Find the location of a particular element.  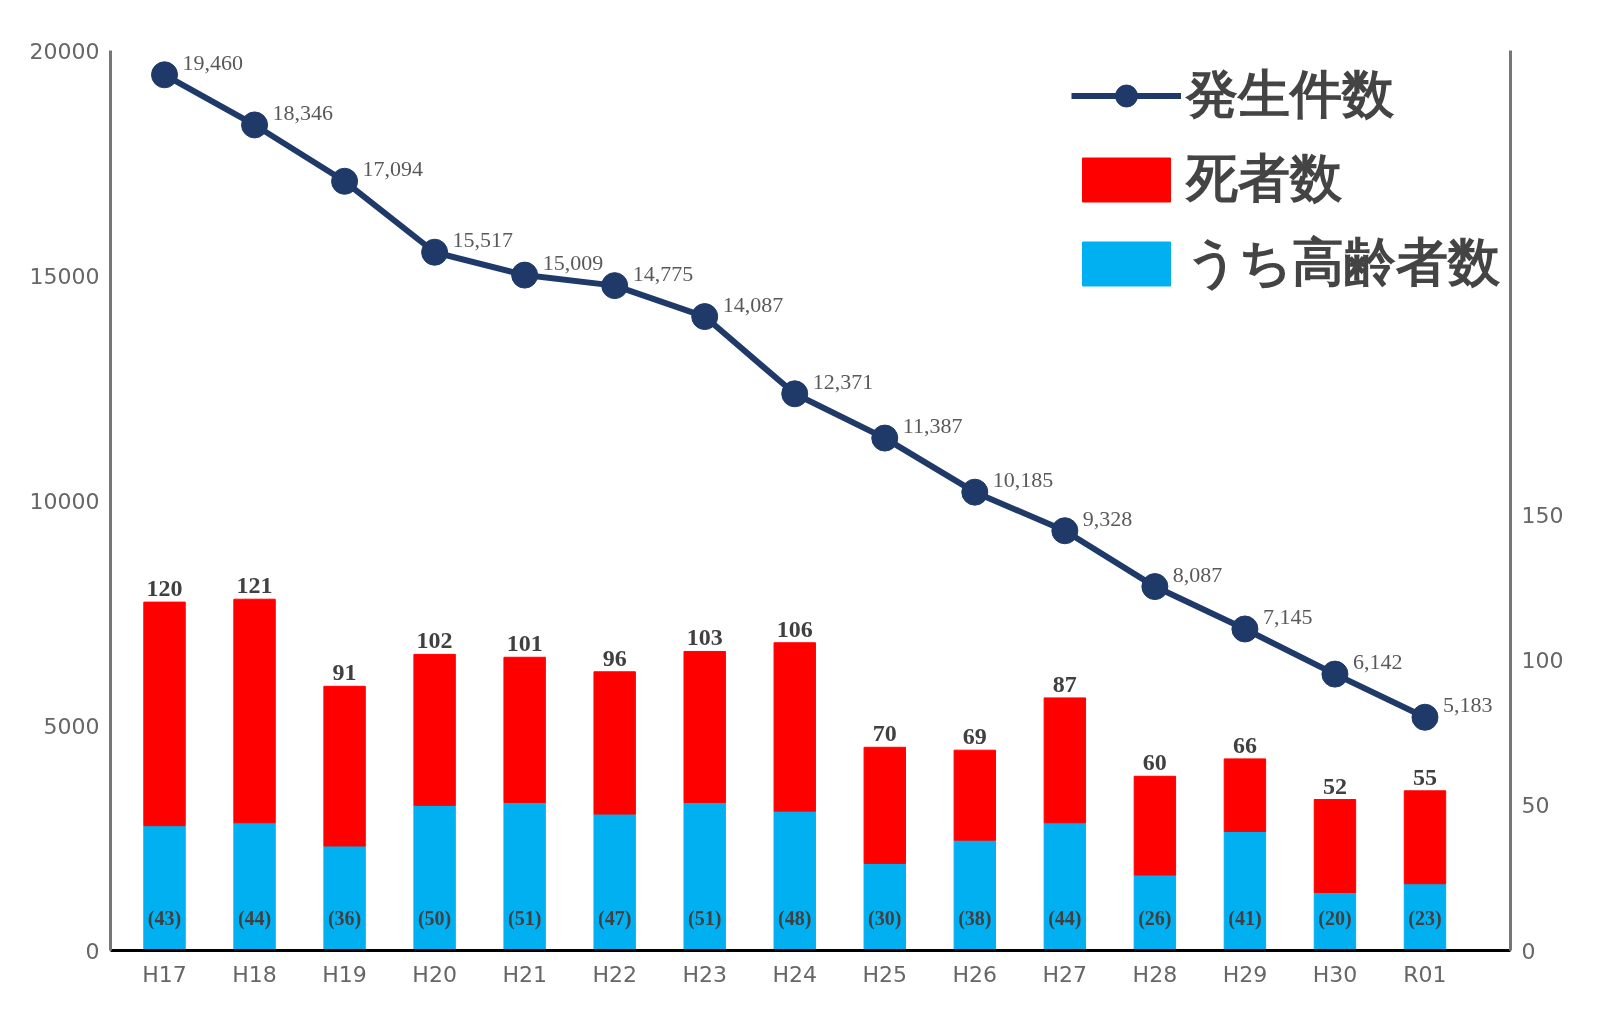

x-tick-label: H17 is located at coordinates (164, 974).